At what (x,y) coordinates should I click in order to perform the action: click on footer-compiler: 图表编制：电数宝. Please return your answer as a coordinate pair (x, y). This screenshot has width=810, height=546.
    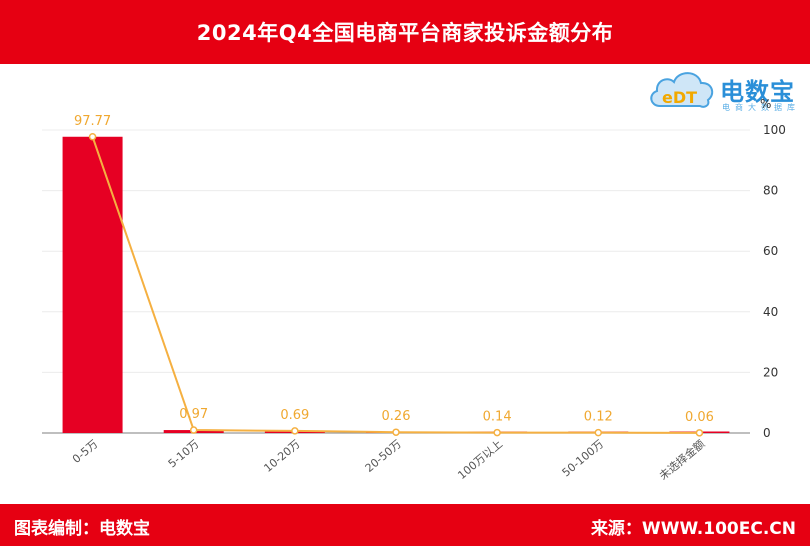
    Looking at the image, I should click on (82, 529).